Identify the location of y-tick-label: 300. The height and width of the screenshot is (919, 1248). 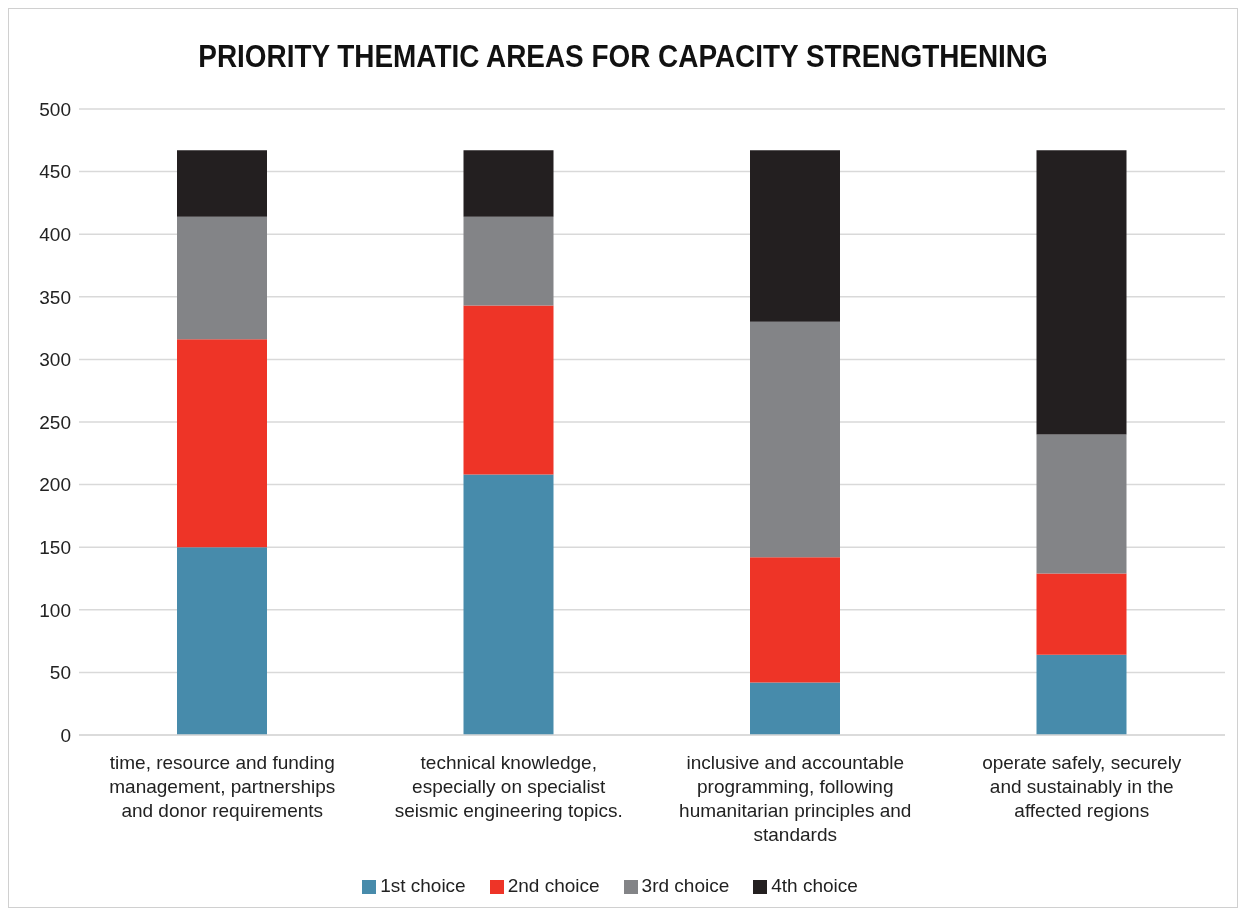
(55, 360).